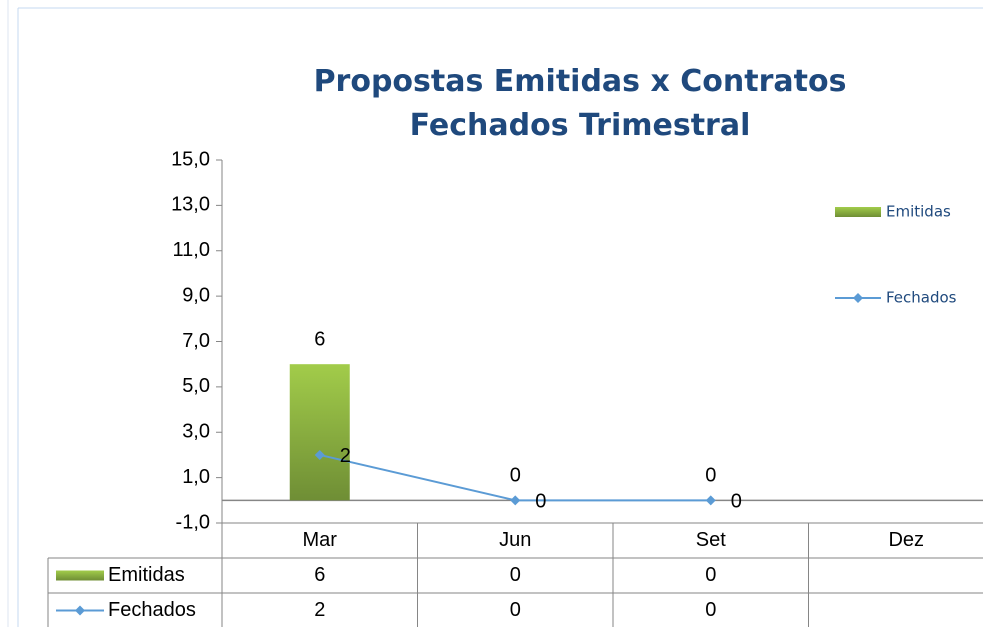  I want to click on y-tick-label: 15,0, so click(190, 159).